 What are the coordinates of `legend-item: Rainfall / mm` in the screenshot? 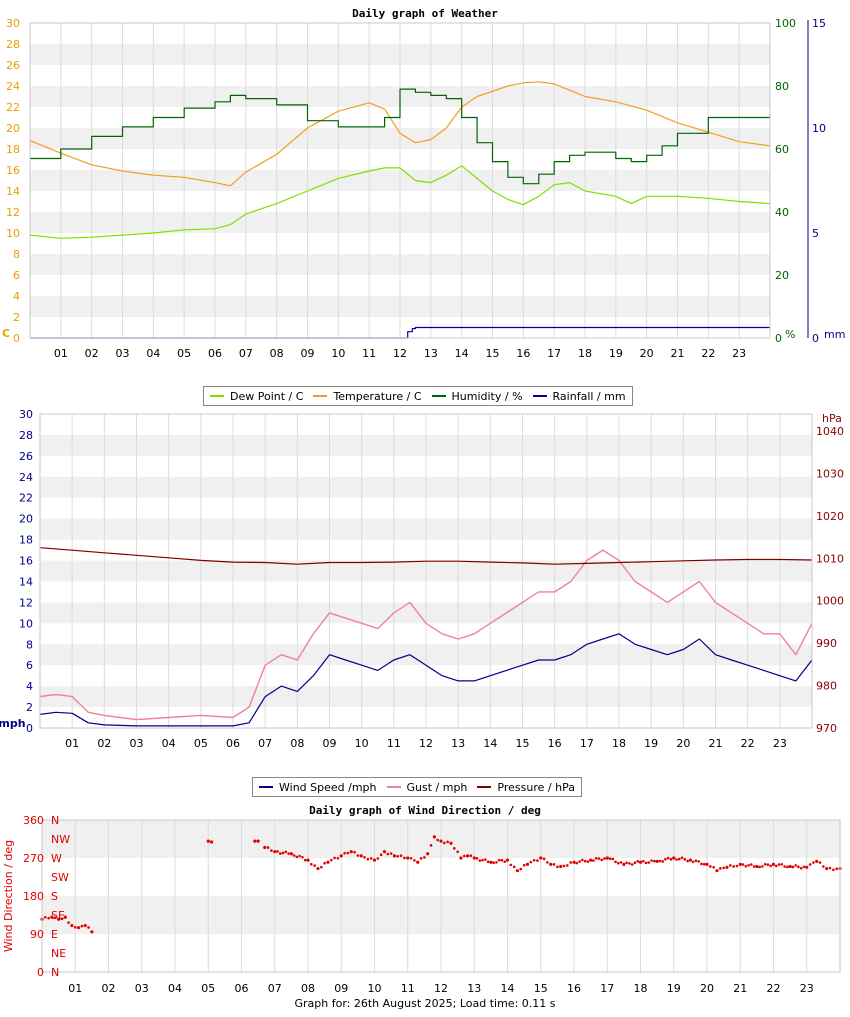 It's located at (579, 396).